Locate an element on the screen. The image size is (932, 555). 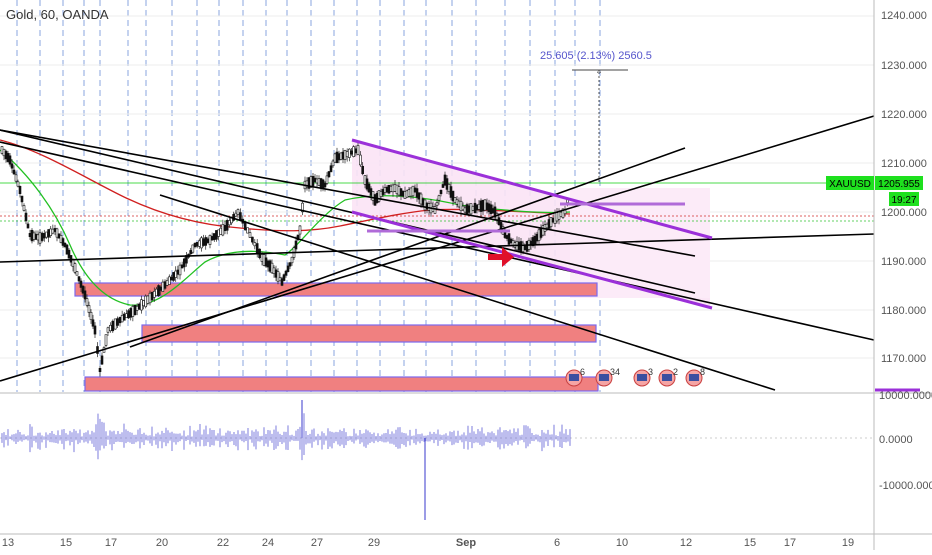
event-flag: 2 is located at coordinates (668, 377).